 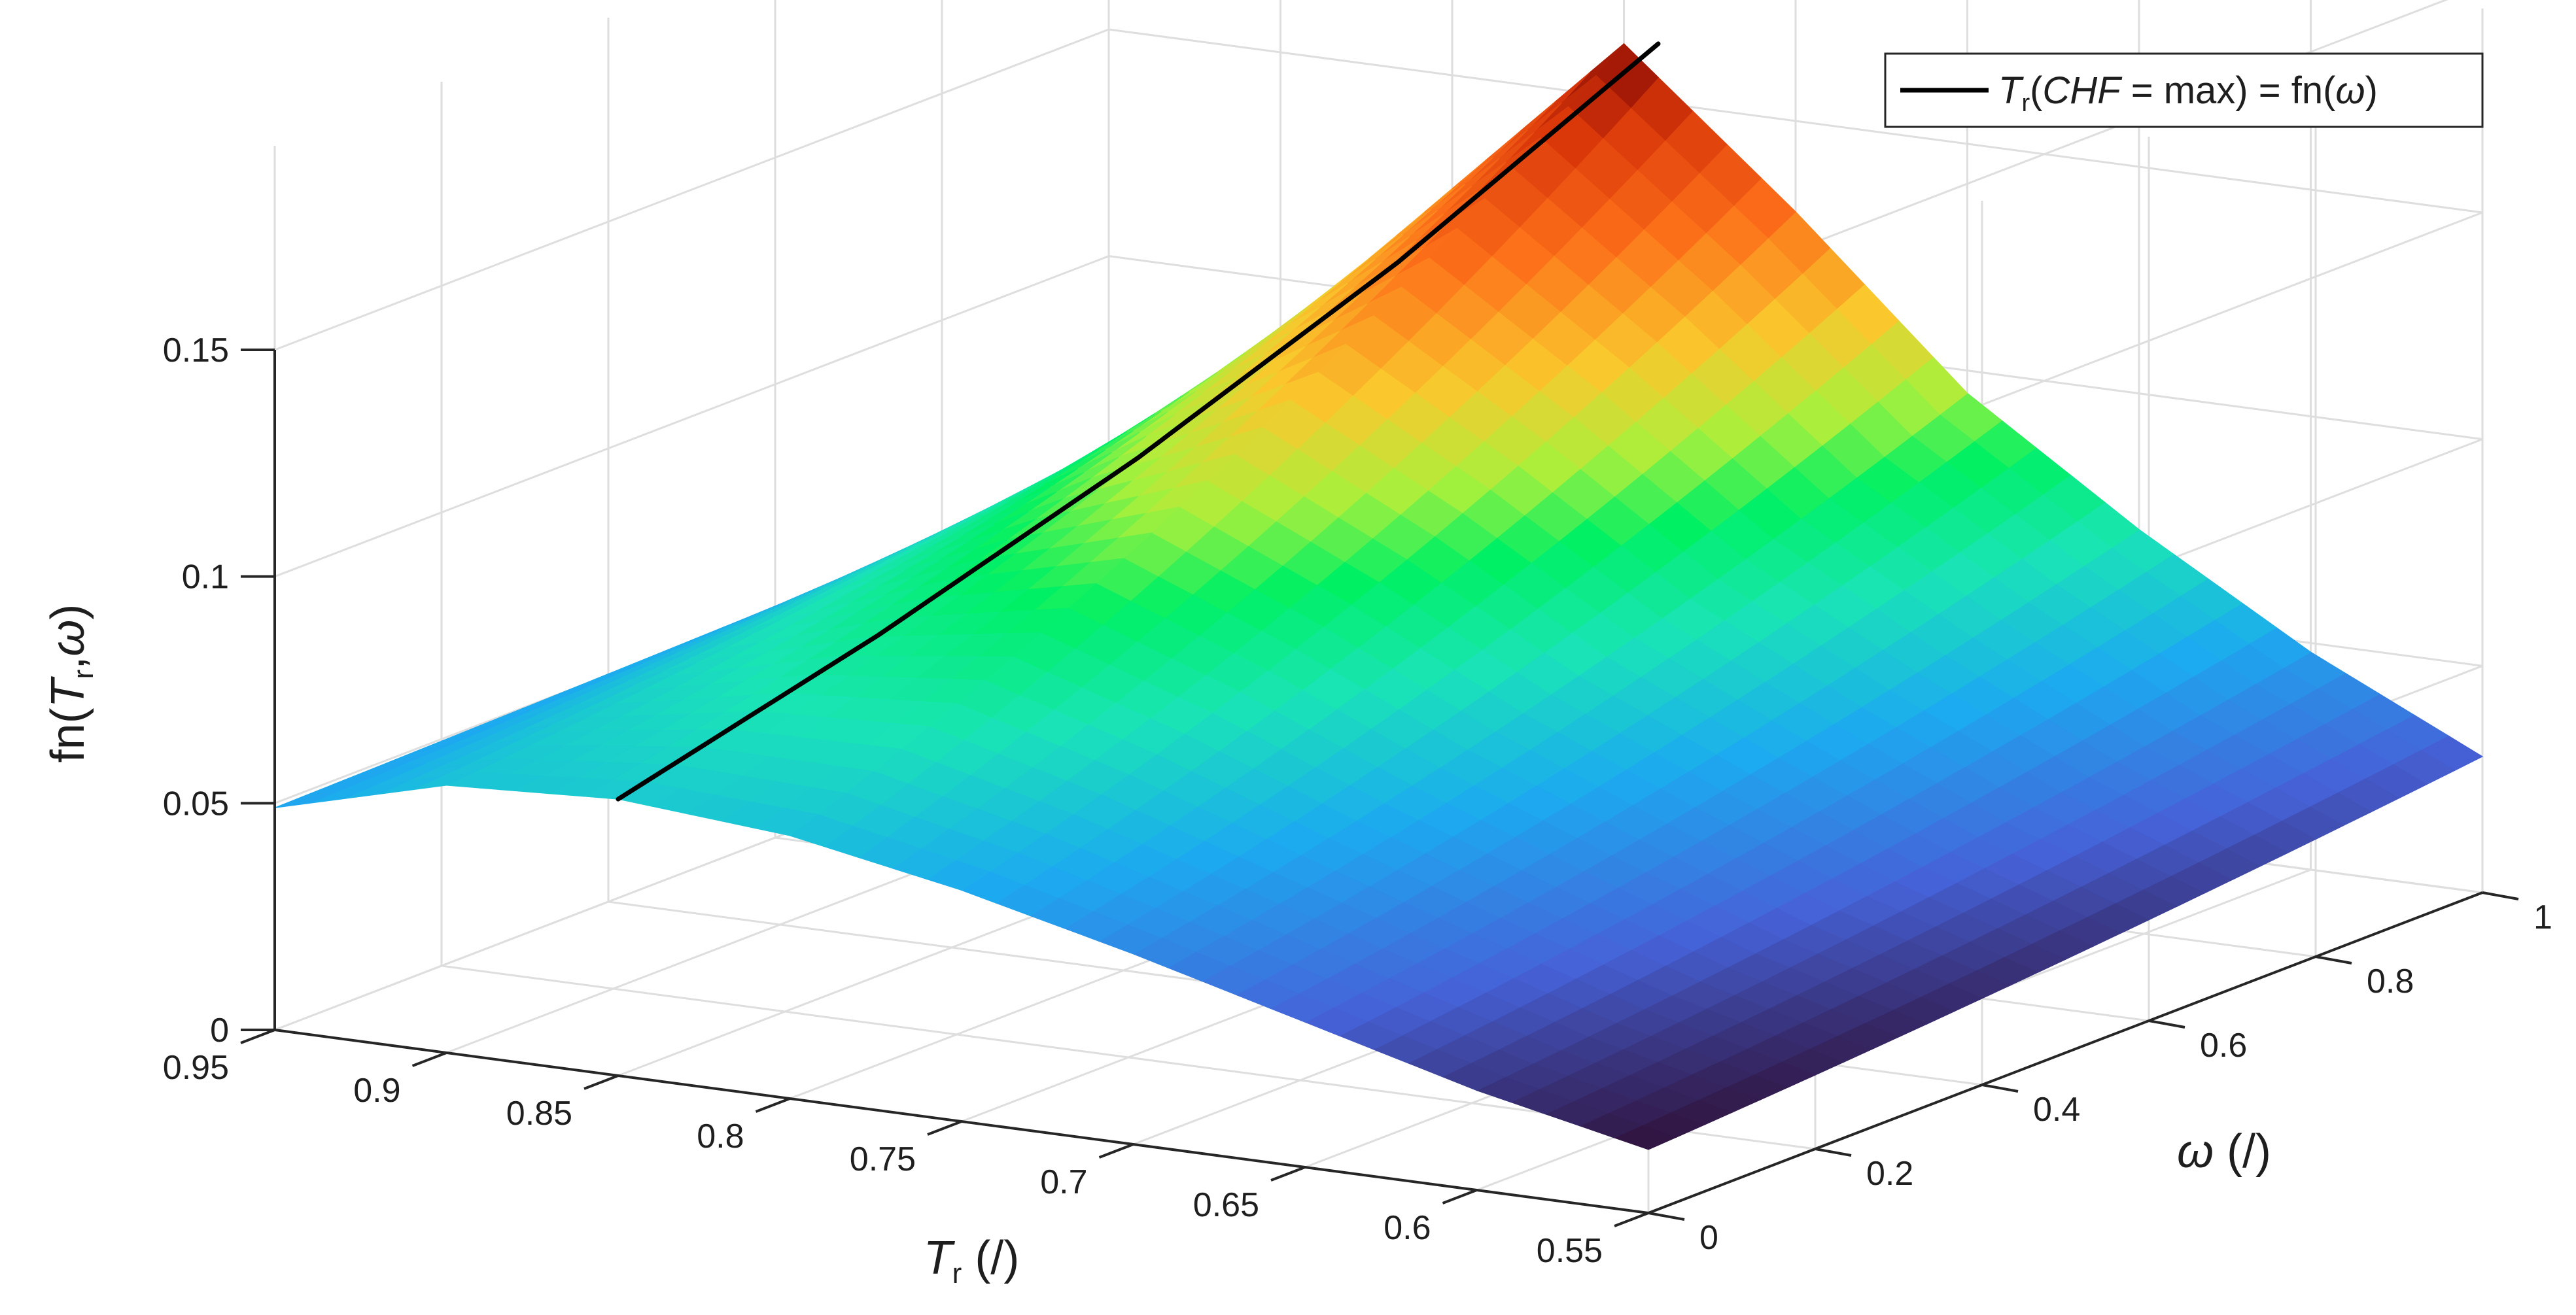 What do you see at coordinates (306, 799) in the screenshot?
I see `surface-patch` at bounding box center [306, 799].